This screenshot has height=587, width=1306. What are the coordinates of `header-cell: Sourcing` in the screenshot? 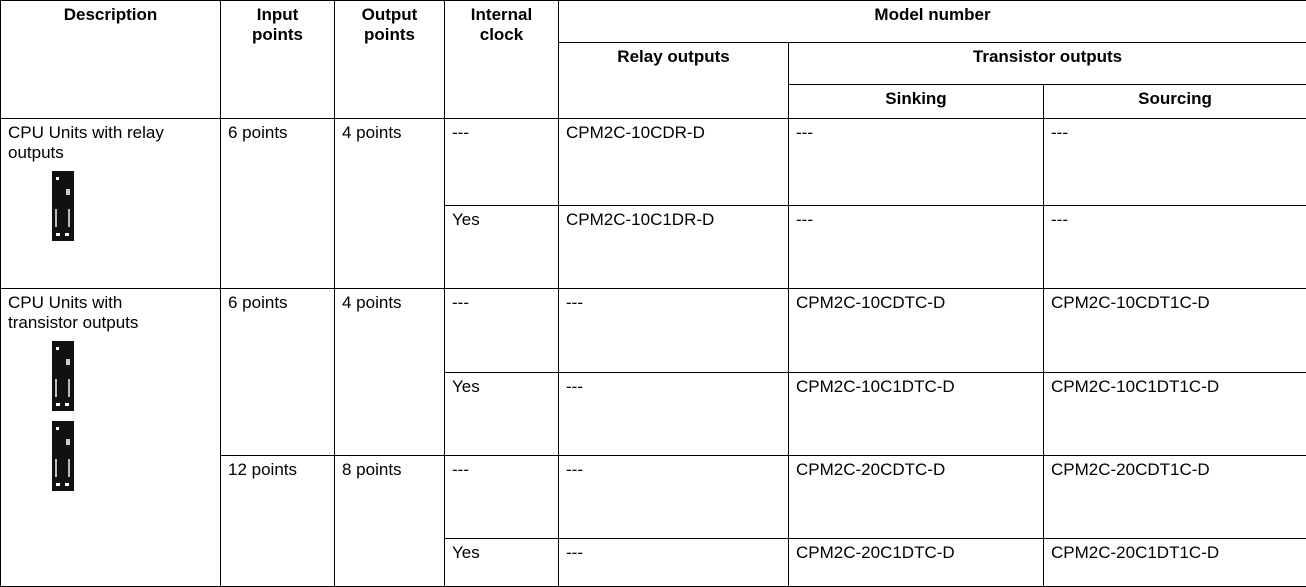 It's located at (1175, 102).